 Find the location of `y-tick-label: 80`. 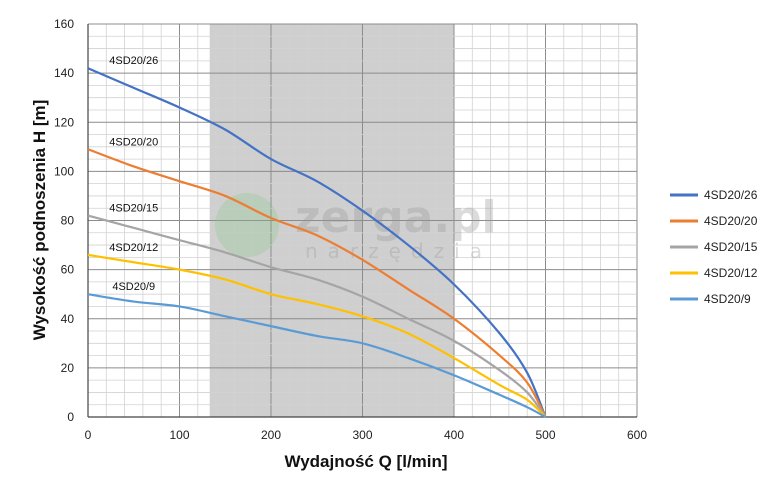

y-tick-label: 80 is located at coordinates (68, 221).